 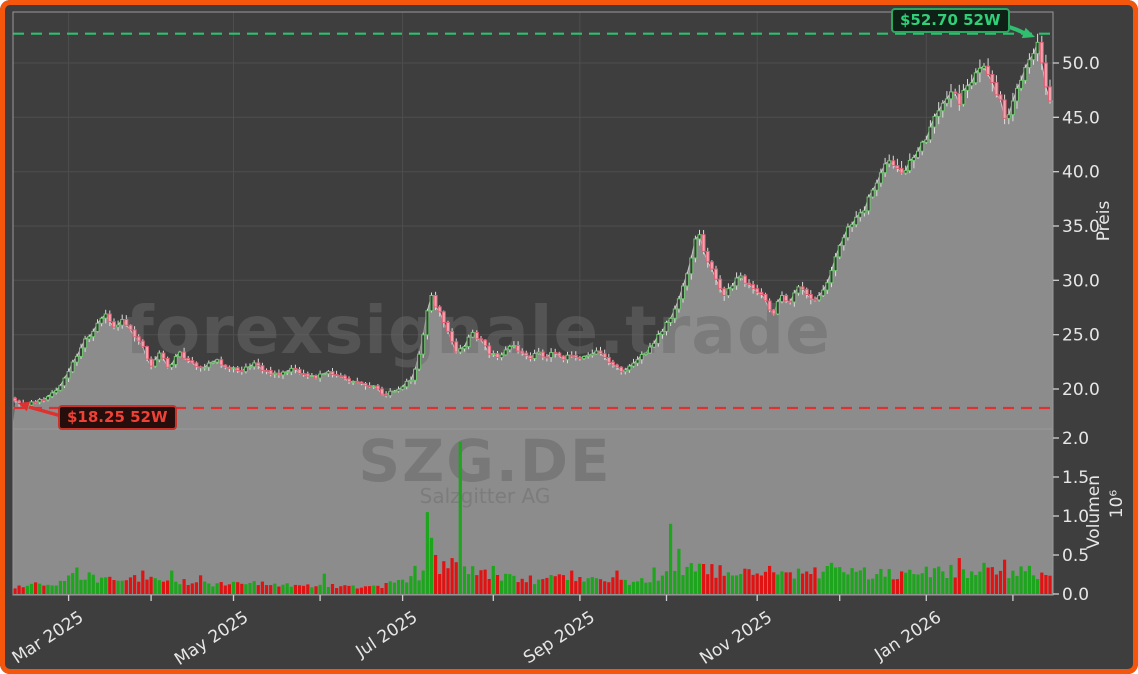 I want to click on price-tick-label: 50.0, so click(x=1081, y=64).